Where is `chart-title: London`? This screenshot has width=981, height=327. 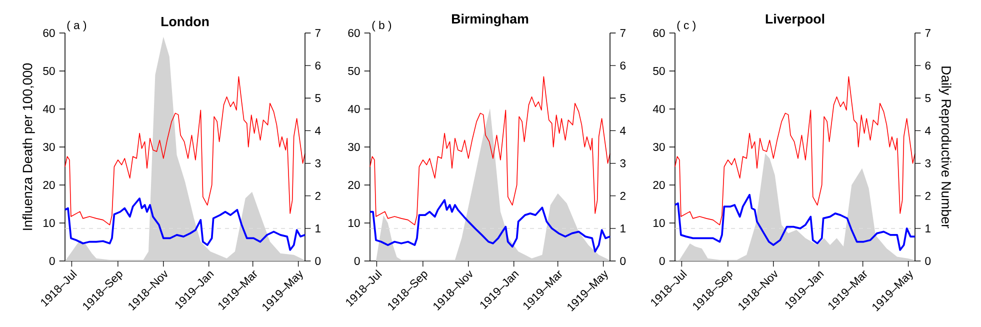
chart-title: London is located at coordinates (185, 21).